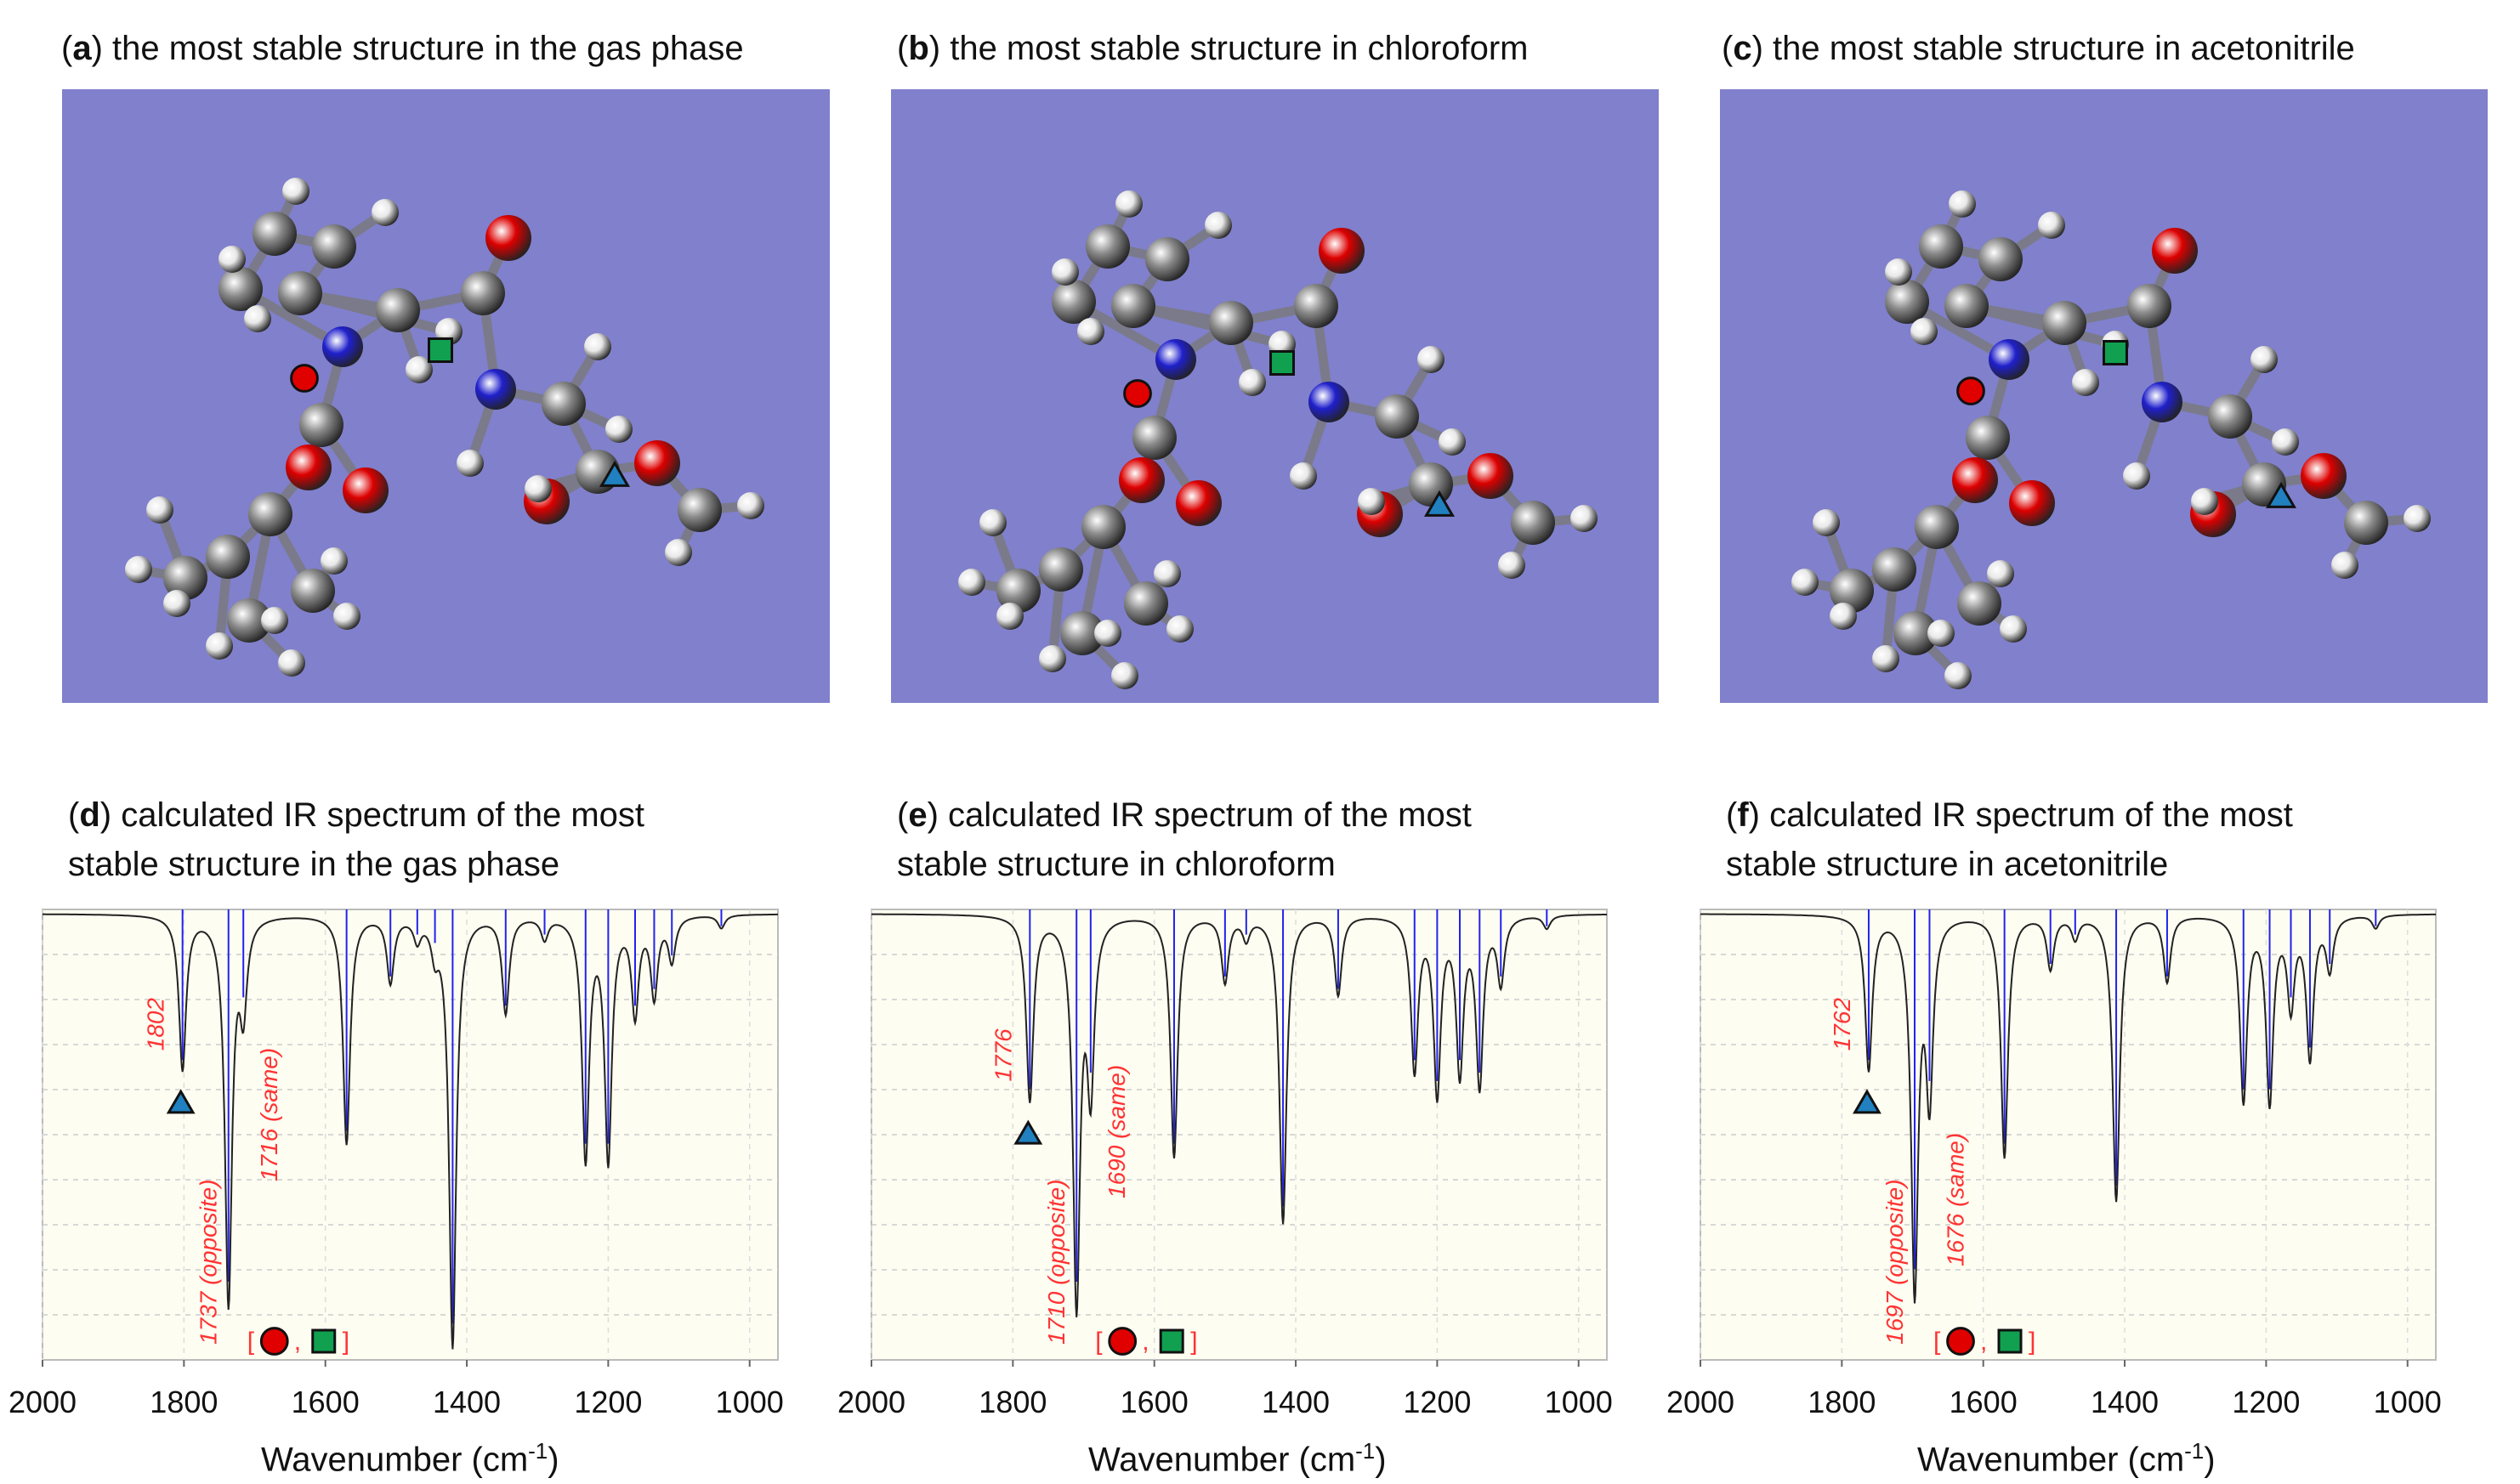 The height and width of the screenshot is (1484, 2520). Describe the element at coordinates (1329, 402) in the screenshot. I see `molecule-b-atom-nitrogen` at that location.